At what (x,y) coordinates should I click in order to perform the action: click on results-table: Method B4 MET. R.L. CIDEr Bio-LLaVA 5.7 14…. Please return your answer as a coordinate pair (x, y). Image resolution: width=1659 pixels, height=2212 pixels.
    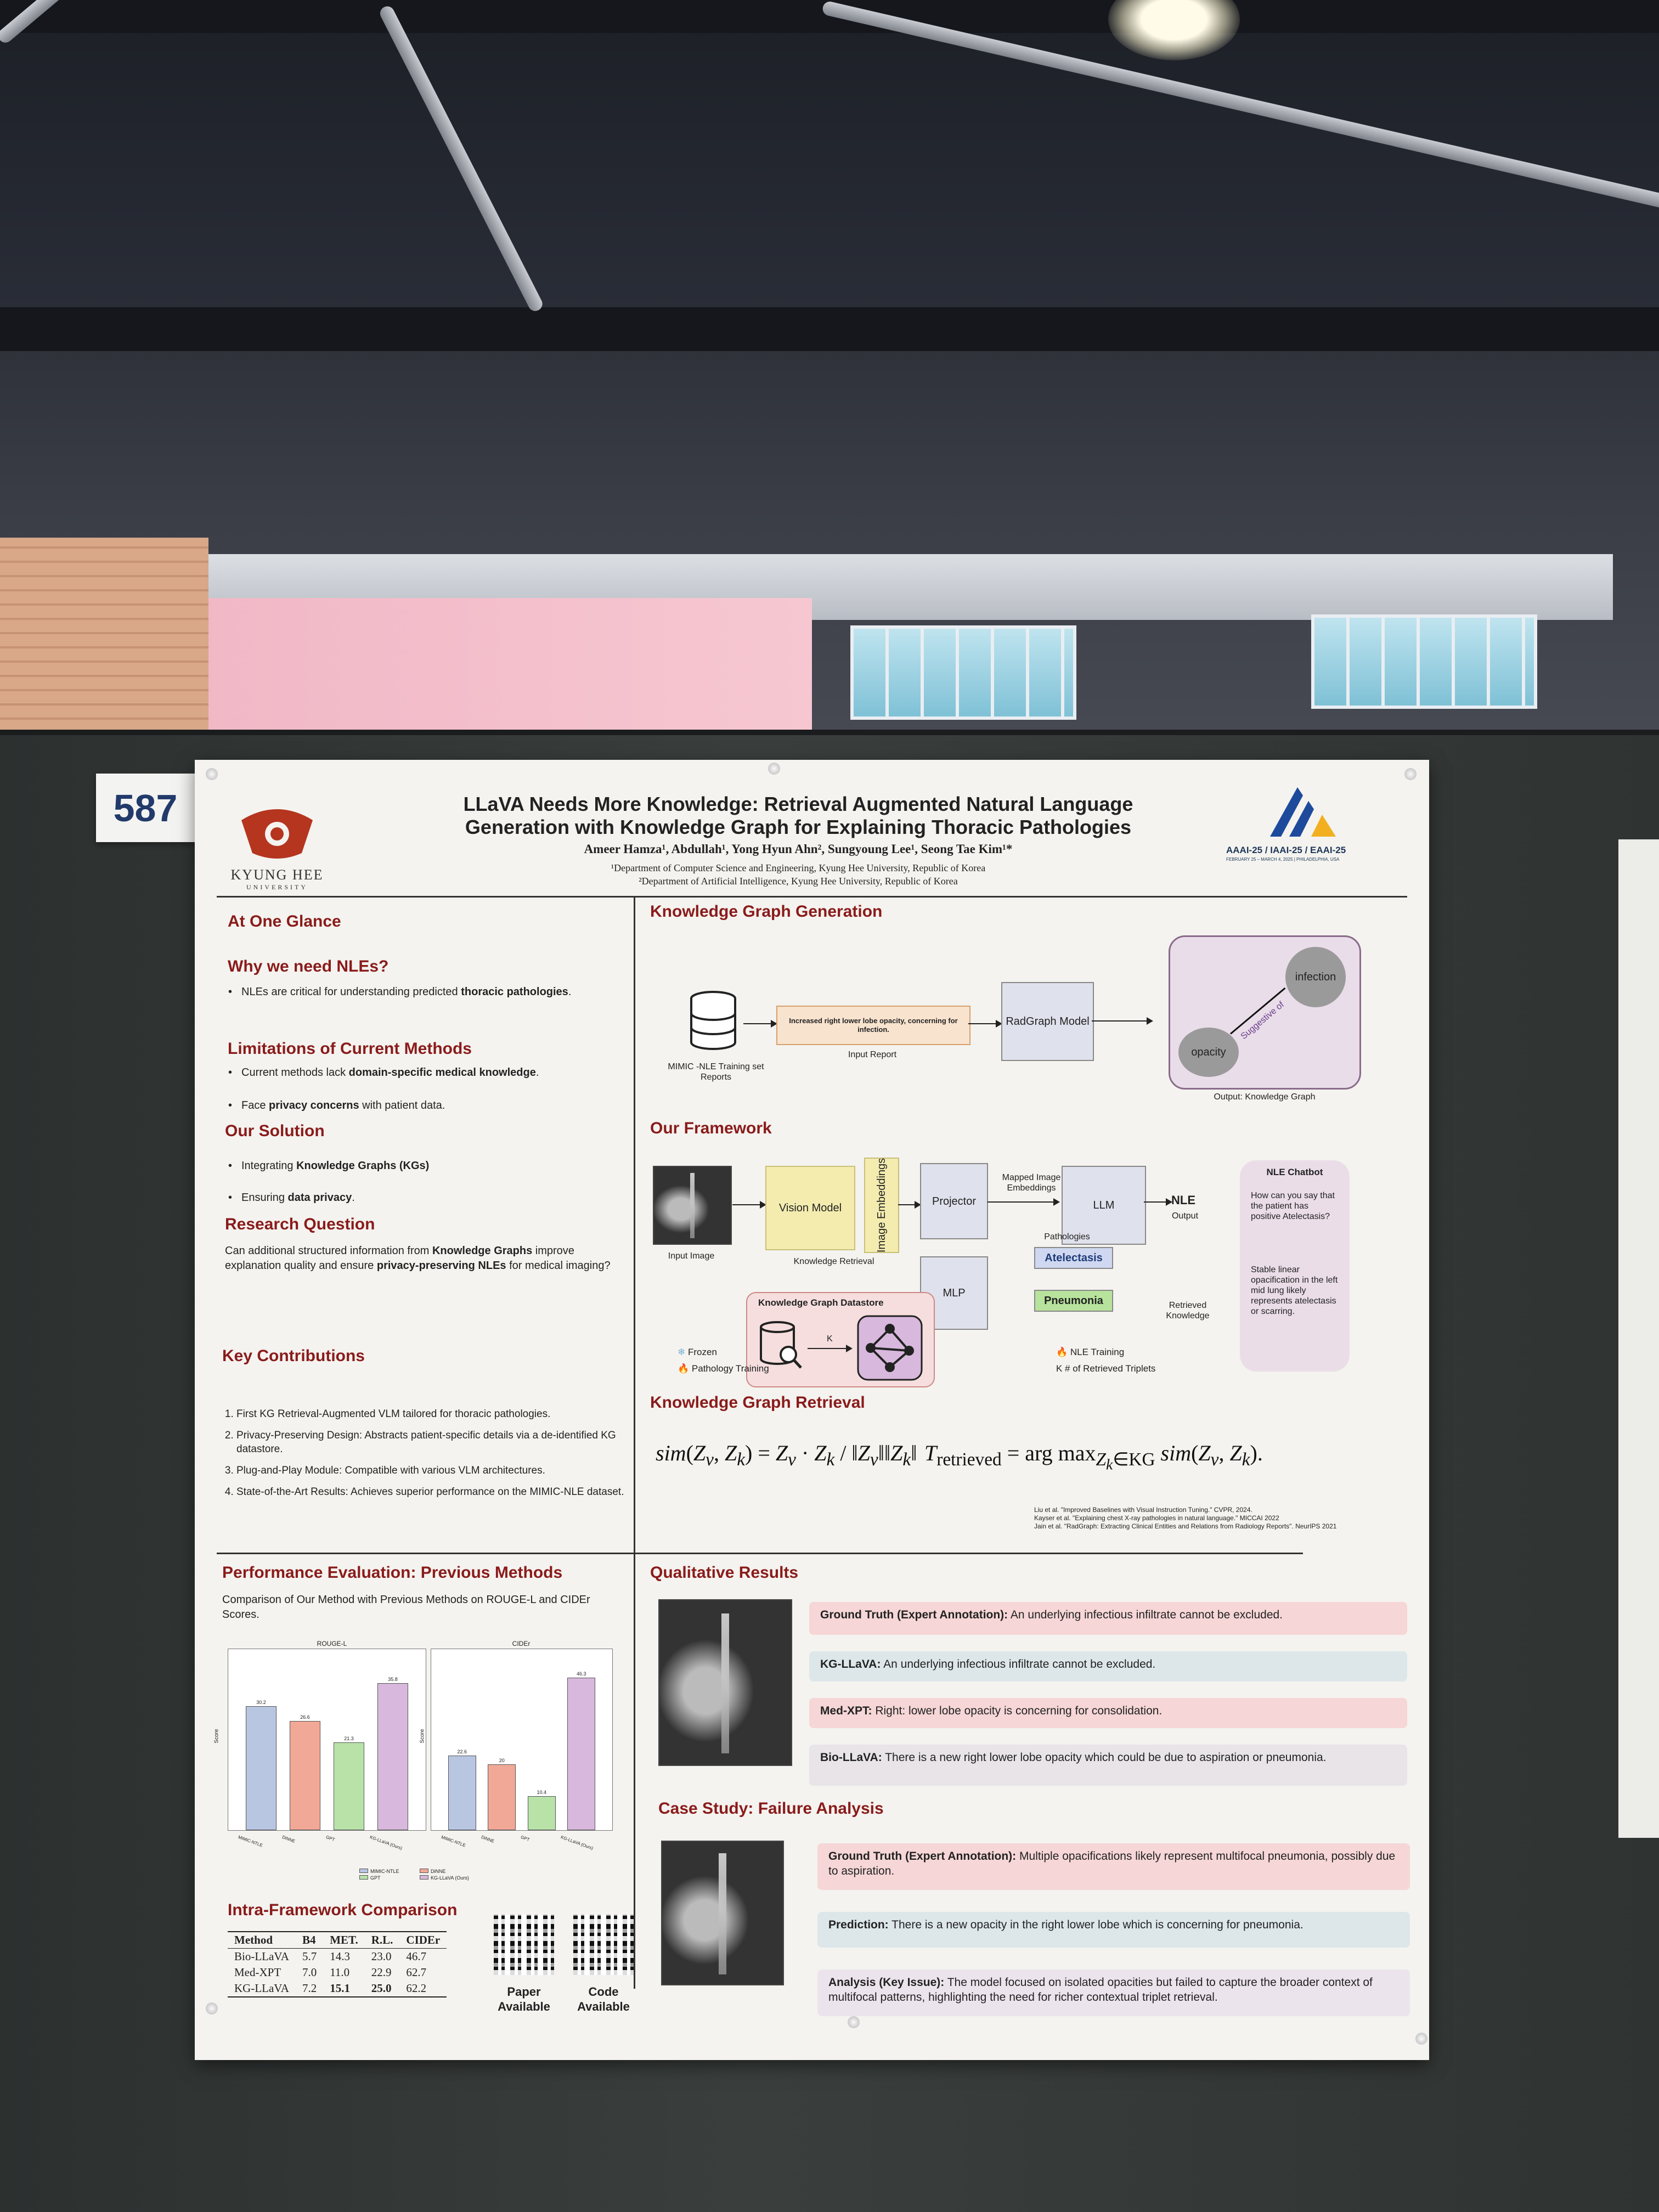
    Looking at the image, I should click on (337, 1964).